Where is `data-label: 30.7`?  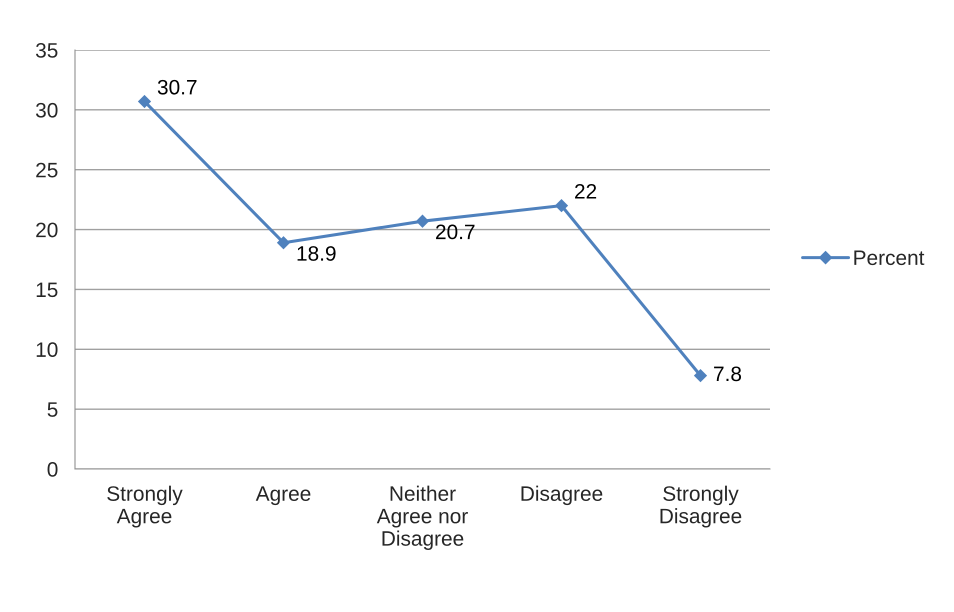
data-label: 30.7 is located at coordinates (177, 87).